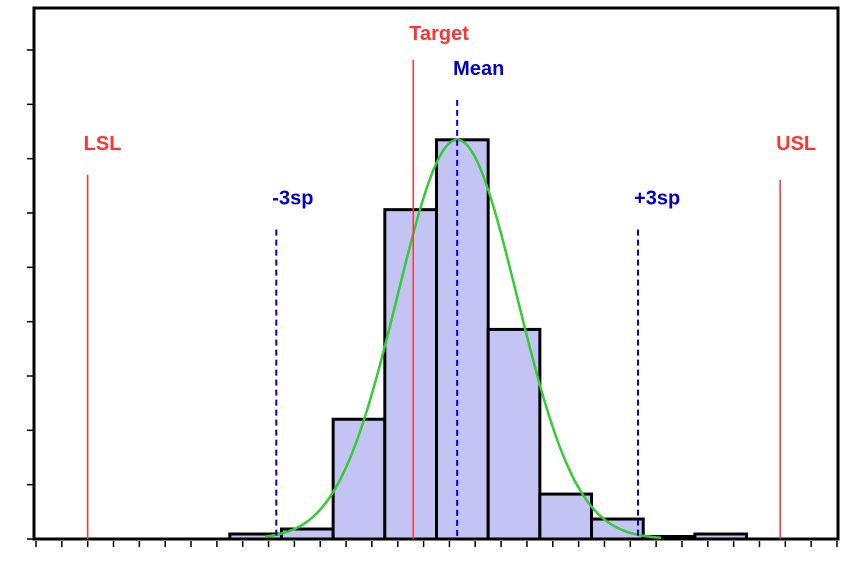 The image size is (846, 565). I want to click on ref-label-minus-3sp: -3sp, so click(292, 199).